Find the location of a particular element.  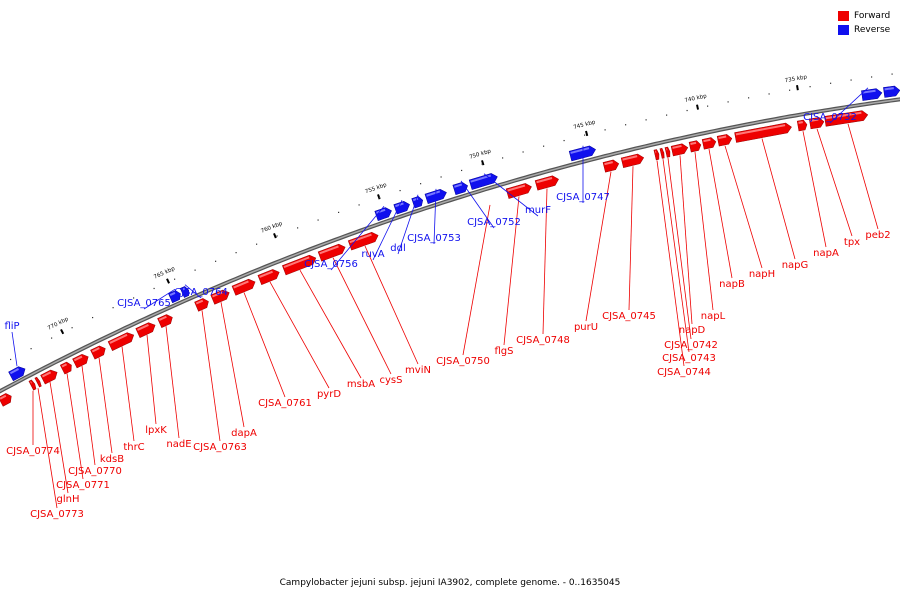

gene-label-napH: napH is located at coordinates (762, 274).